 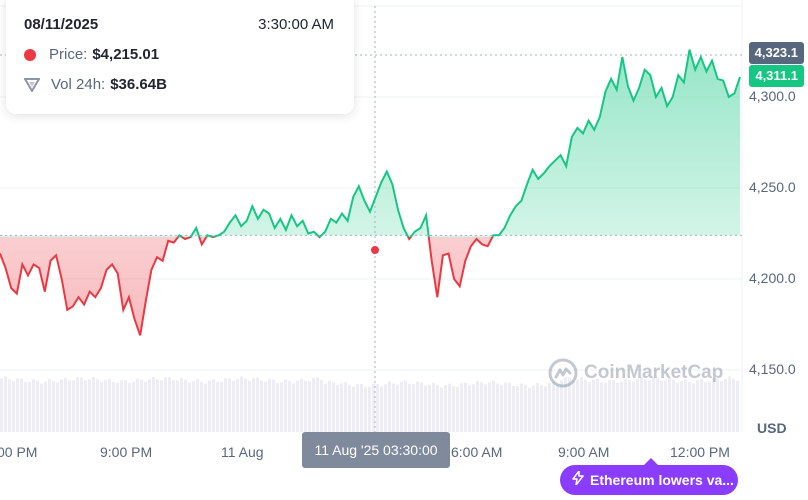 What do you see at coordinates (772, 369) in the screenshot?
I see `y-tick-label: 4,150.0` at bounding box center [772, 369].